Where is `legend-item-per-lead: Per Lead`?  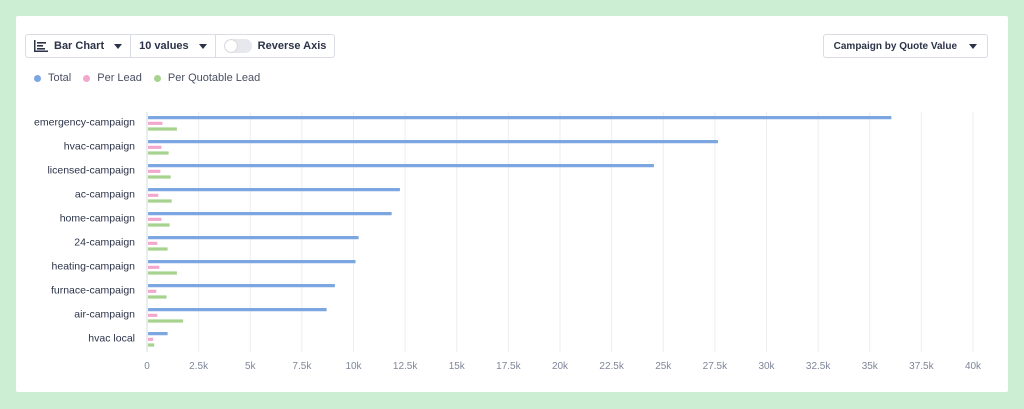 legend-item-per-lead: Per Lead is located at coordinates (112, 78).